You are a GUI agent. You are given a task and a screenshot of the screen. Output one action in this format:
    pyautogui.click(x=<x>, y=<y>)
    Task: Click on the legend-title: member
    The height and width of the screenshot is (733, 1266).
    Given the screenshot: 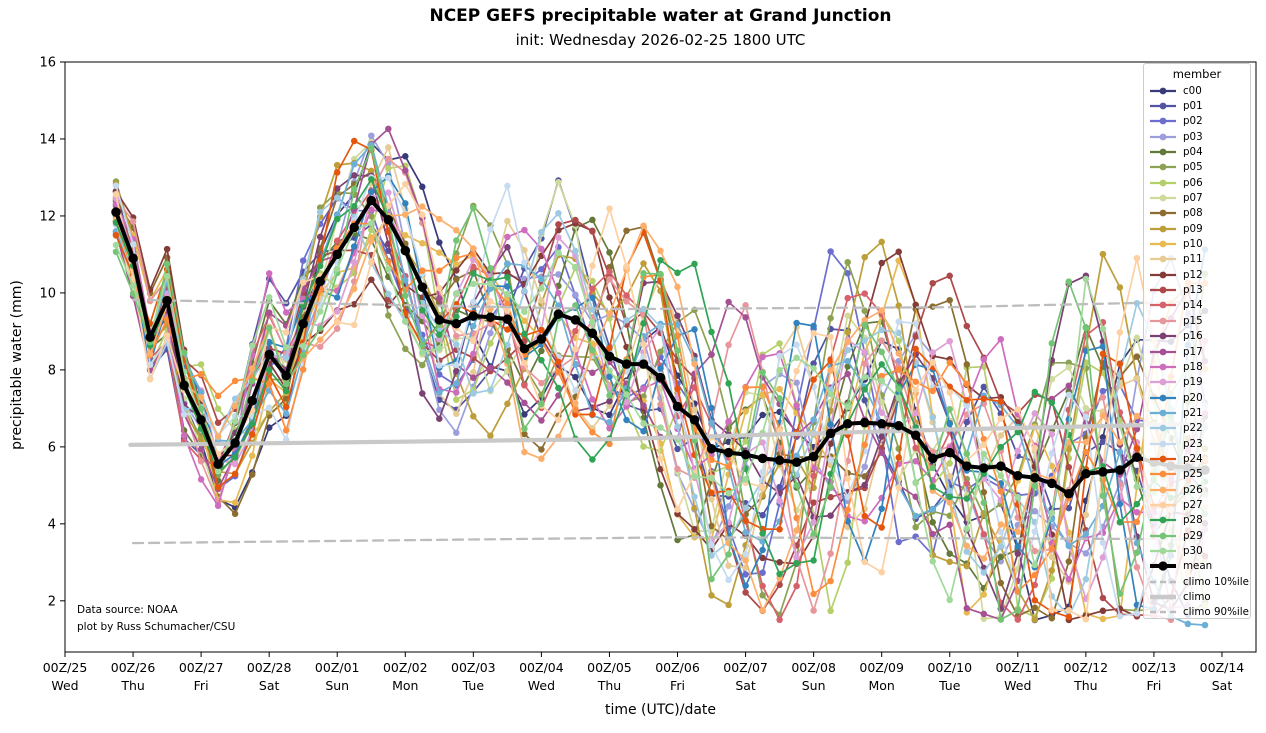 What is the action you would take?
    pyautogui.click(x=1197, y=74)
    